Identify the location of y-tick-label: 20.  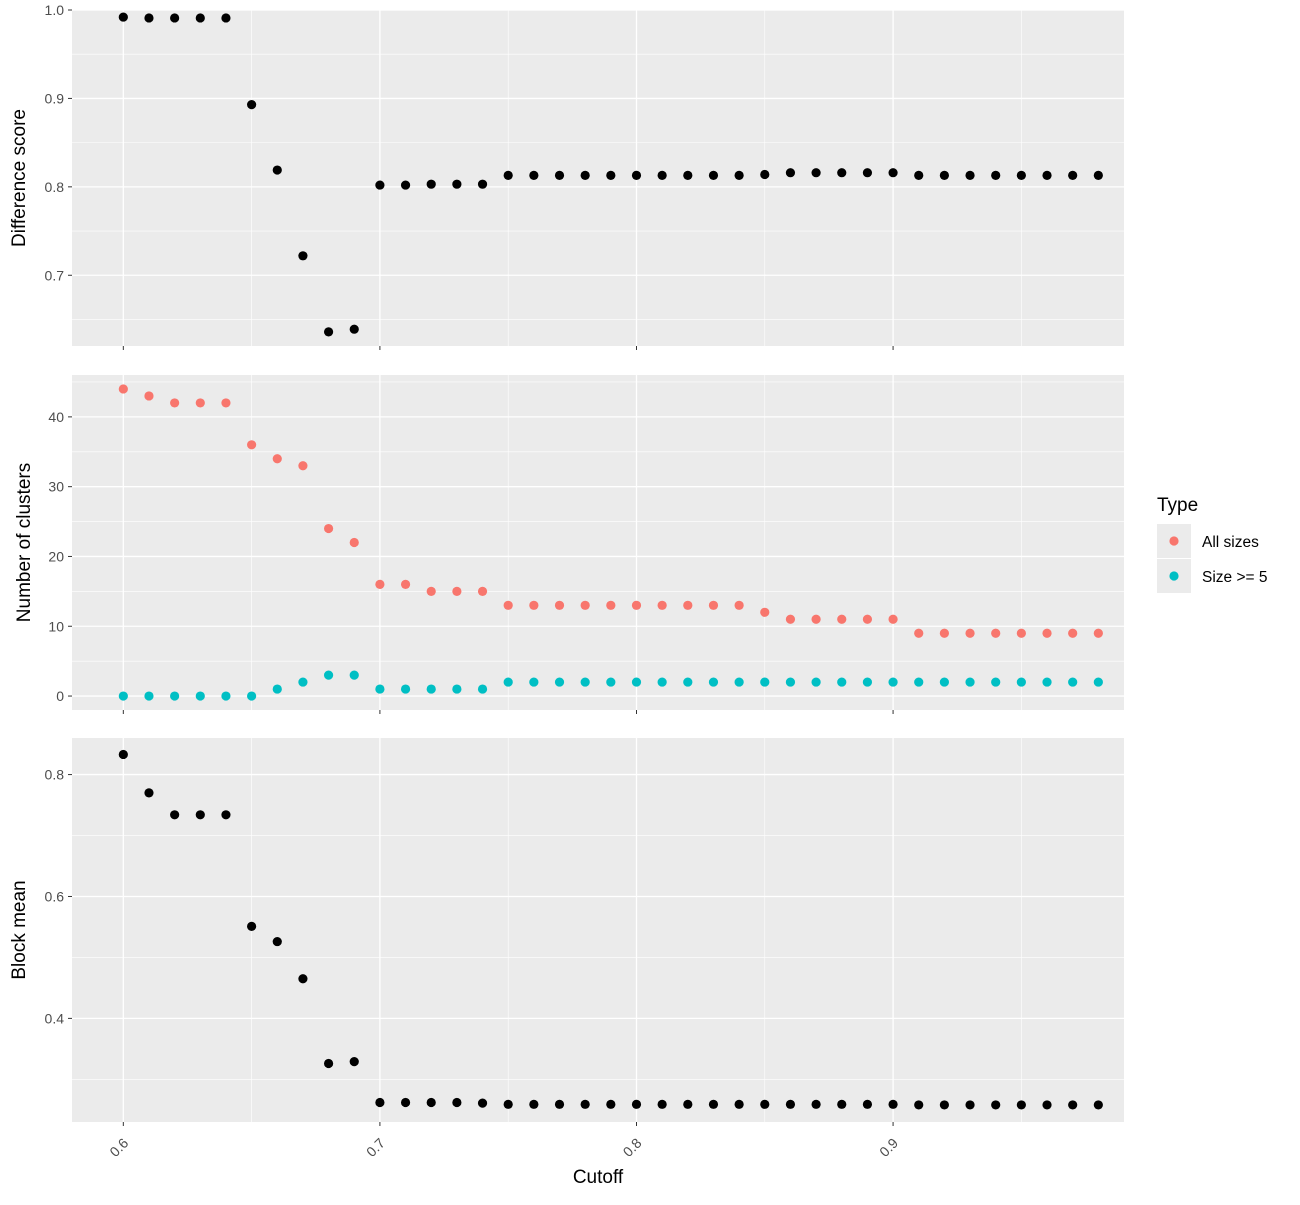
(56, 556).